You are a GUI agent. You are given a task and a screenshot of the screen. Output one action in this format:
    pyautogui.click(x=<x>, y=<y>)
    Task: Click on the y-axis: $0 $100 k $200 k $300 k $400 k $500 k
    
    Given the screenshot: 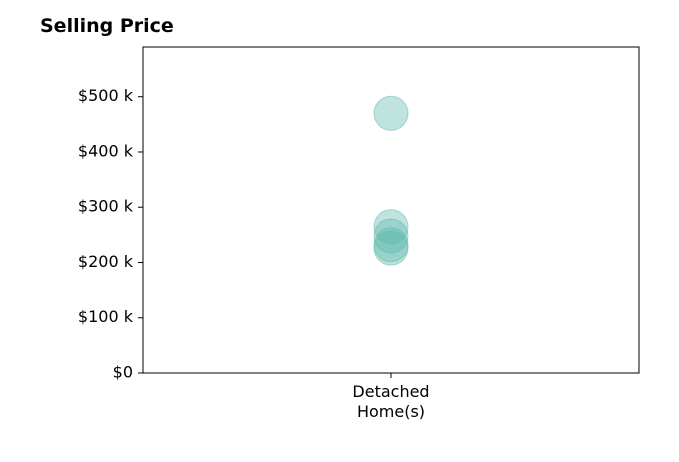 What is the action you would take?
    pyautogui.click(x=110, y=234)
    